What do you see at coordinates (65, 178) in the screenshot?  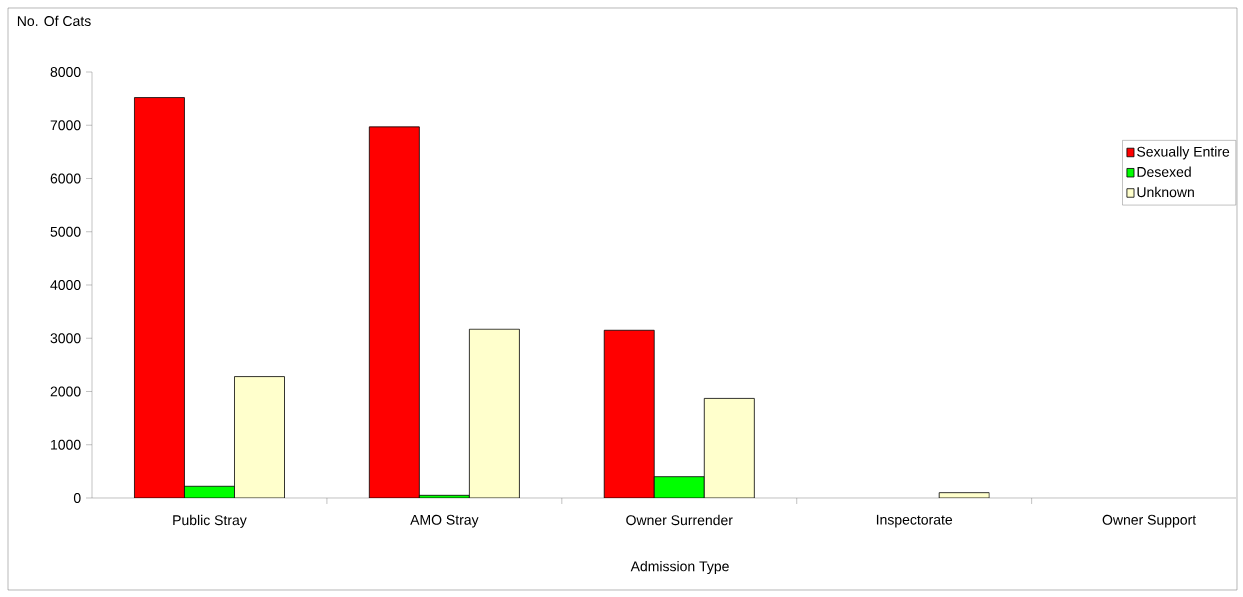 I see `y-tick-label: 6000` at bounding box center [65, 178].